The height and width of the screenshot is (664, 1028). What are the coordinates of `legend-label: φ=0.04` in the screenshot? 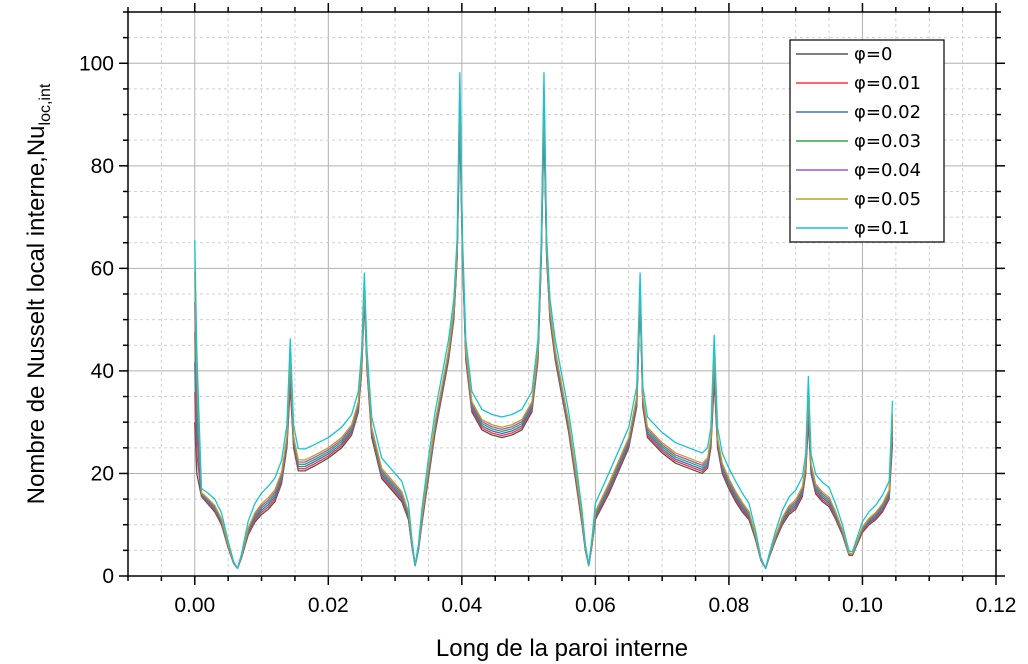 It's located at (887, 170).